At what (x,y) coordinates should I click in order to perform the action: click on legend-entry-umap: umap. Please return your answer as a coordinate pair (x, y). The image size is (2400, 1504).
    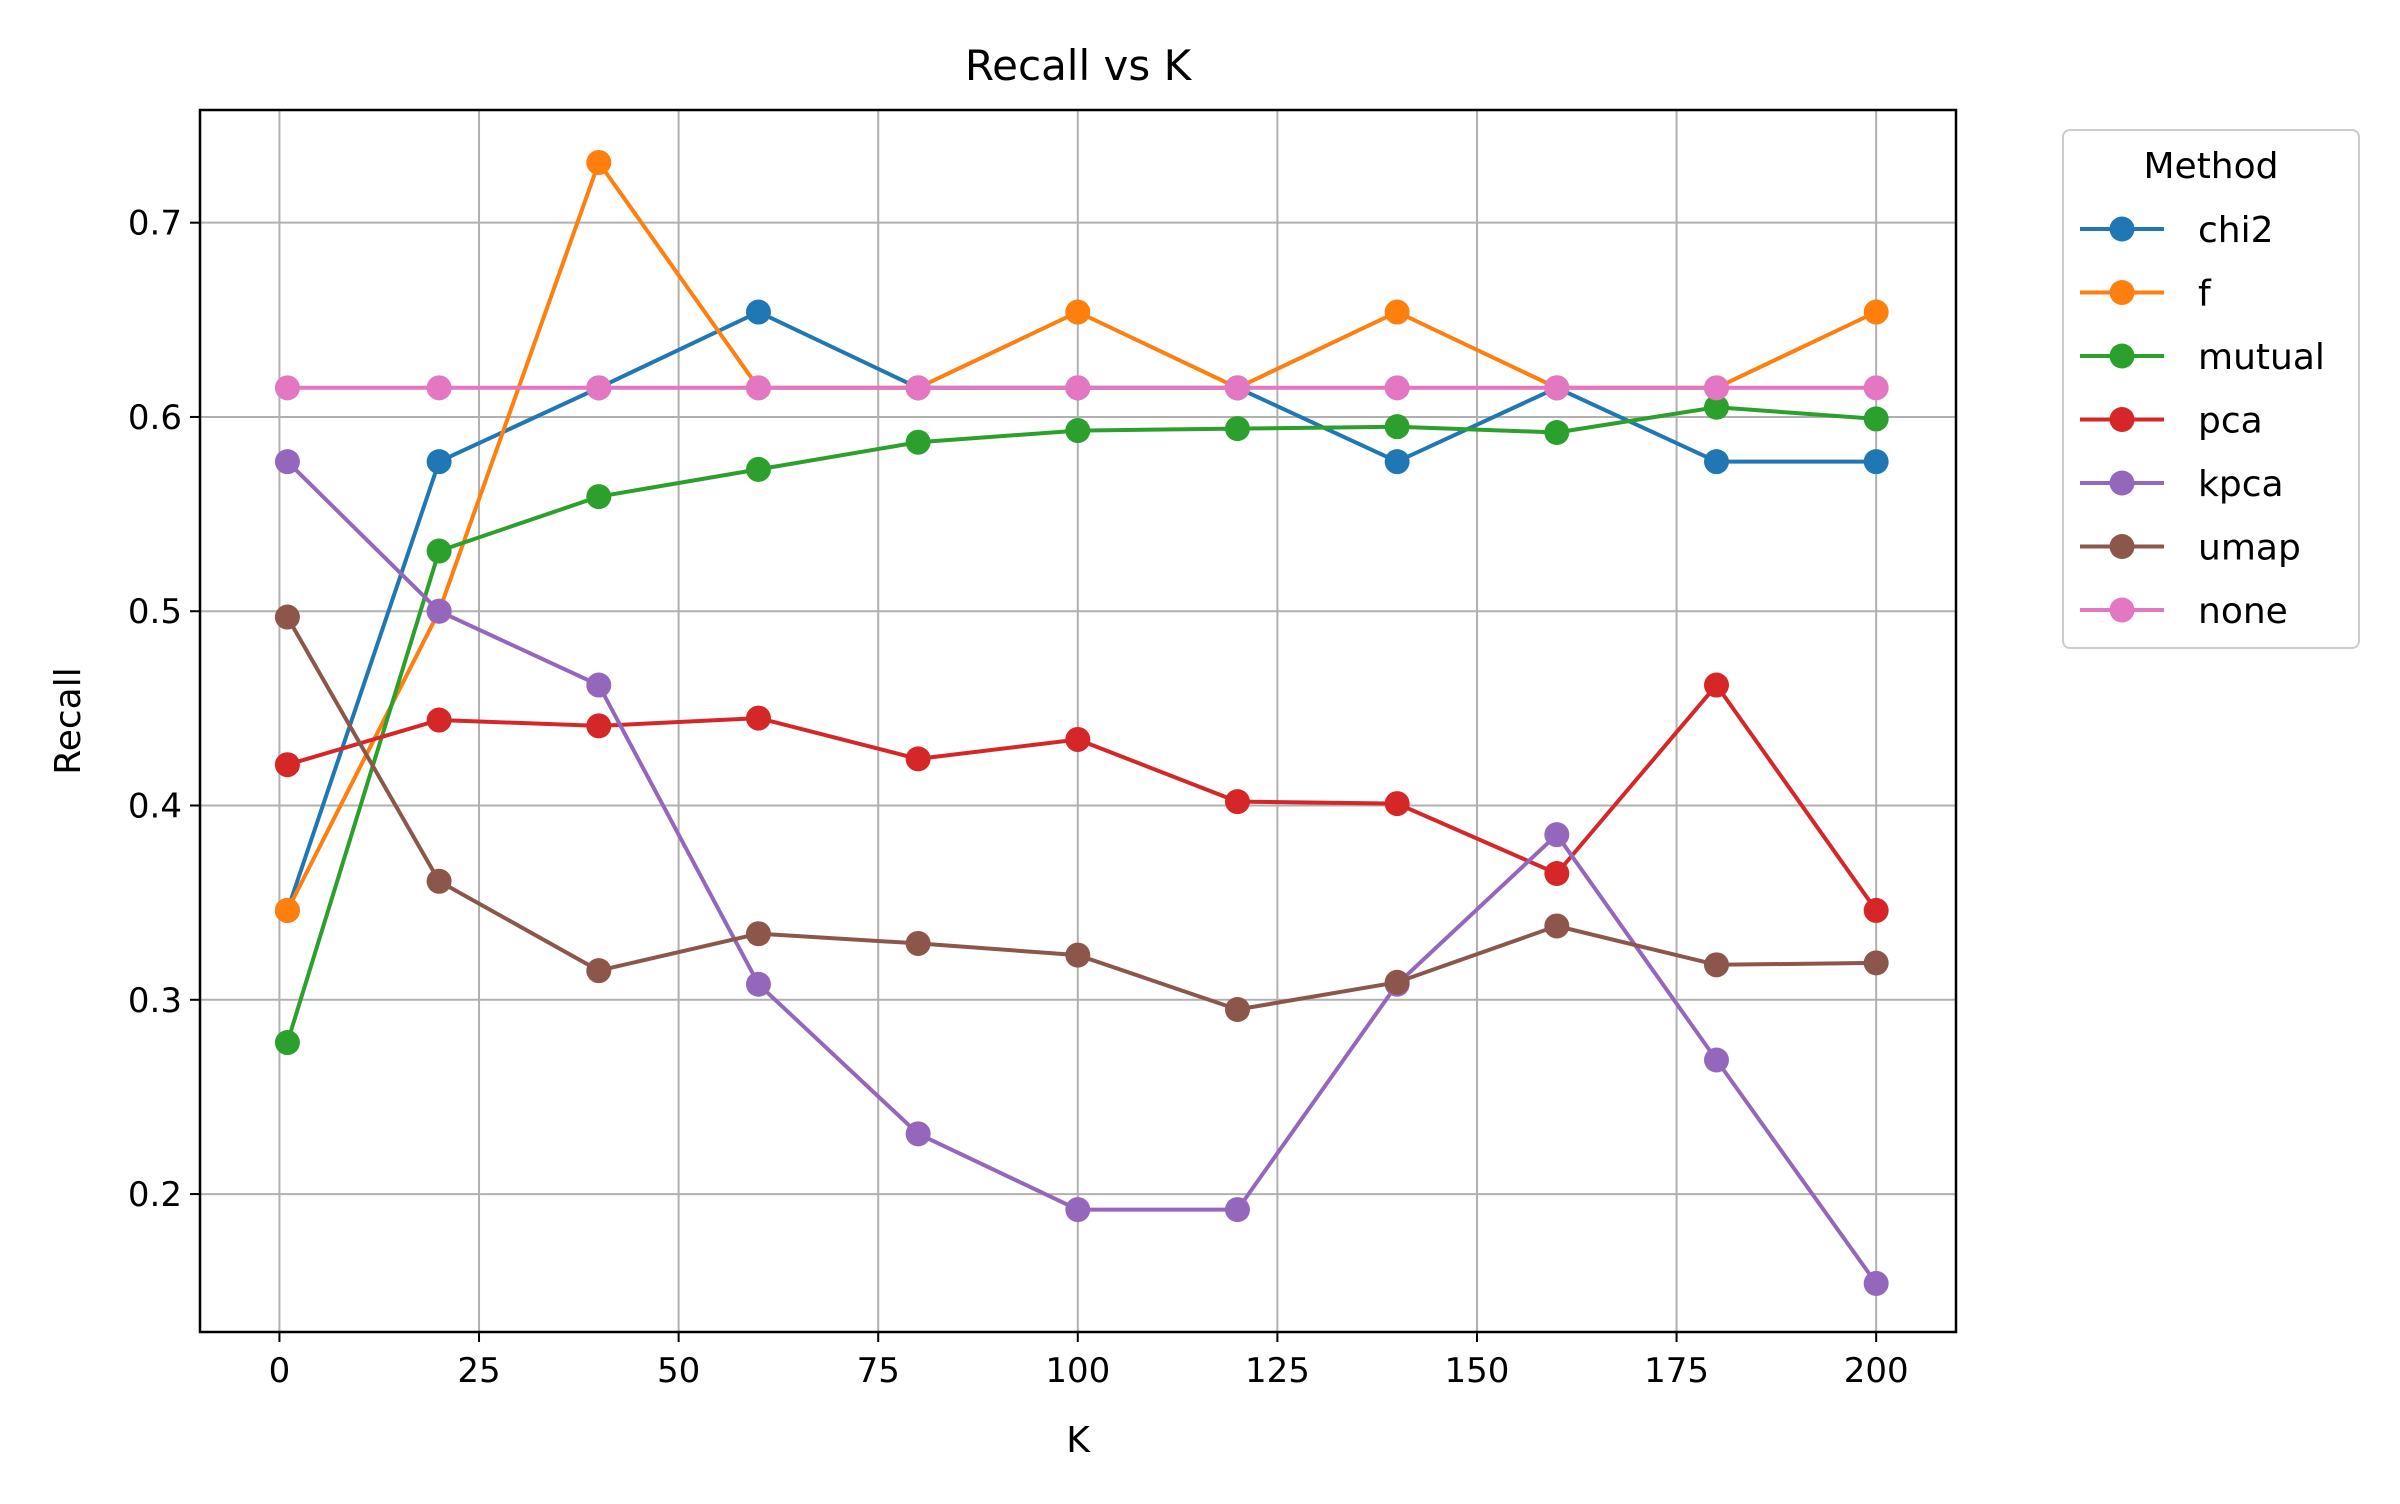
    Looking at the image, I should click on (2190, 548).